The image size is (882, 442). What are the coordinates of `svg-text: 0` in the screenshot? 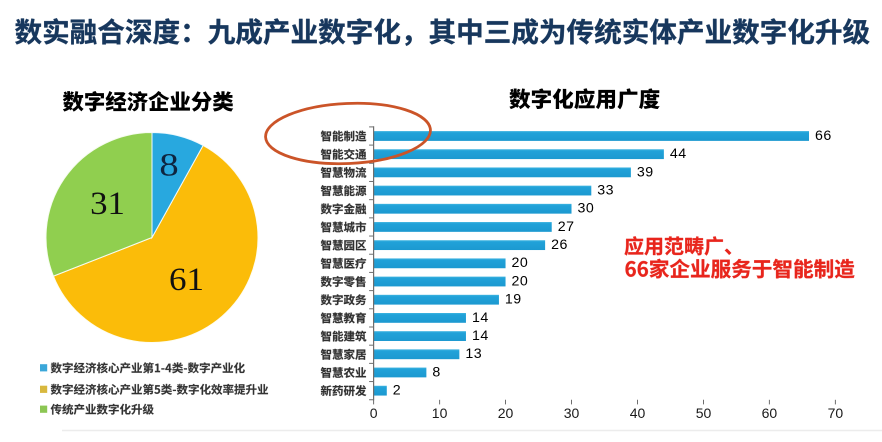 It's located at (374, 413).